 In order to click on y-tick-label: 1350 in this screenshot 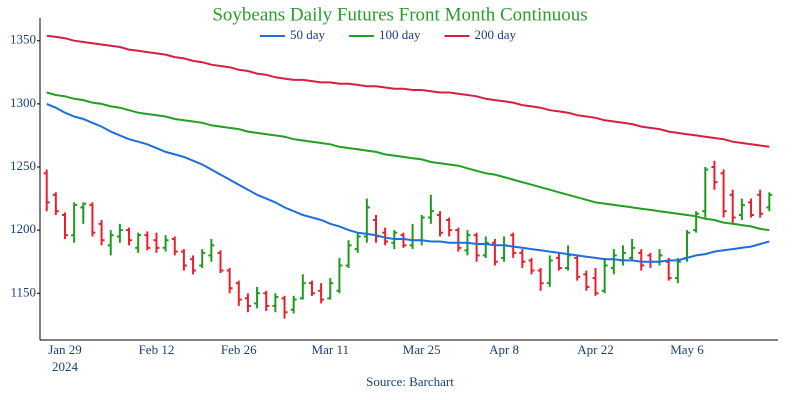, I will do `click(23, 39)`.